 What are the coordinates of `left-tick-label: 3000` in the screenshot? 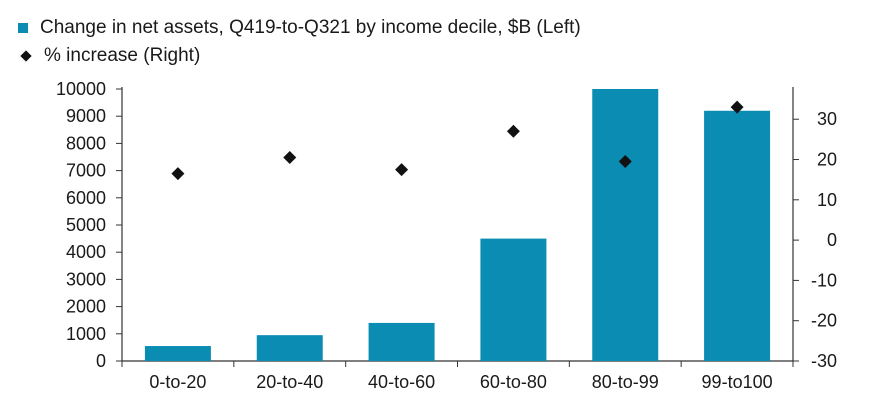 It's located at (86, 279).